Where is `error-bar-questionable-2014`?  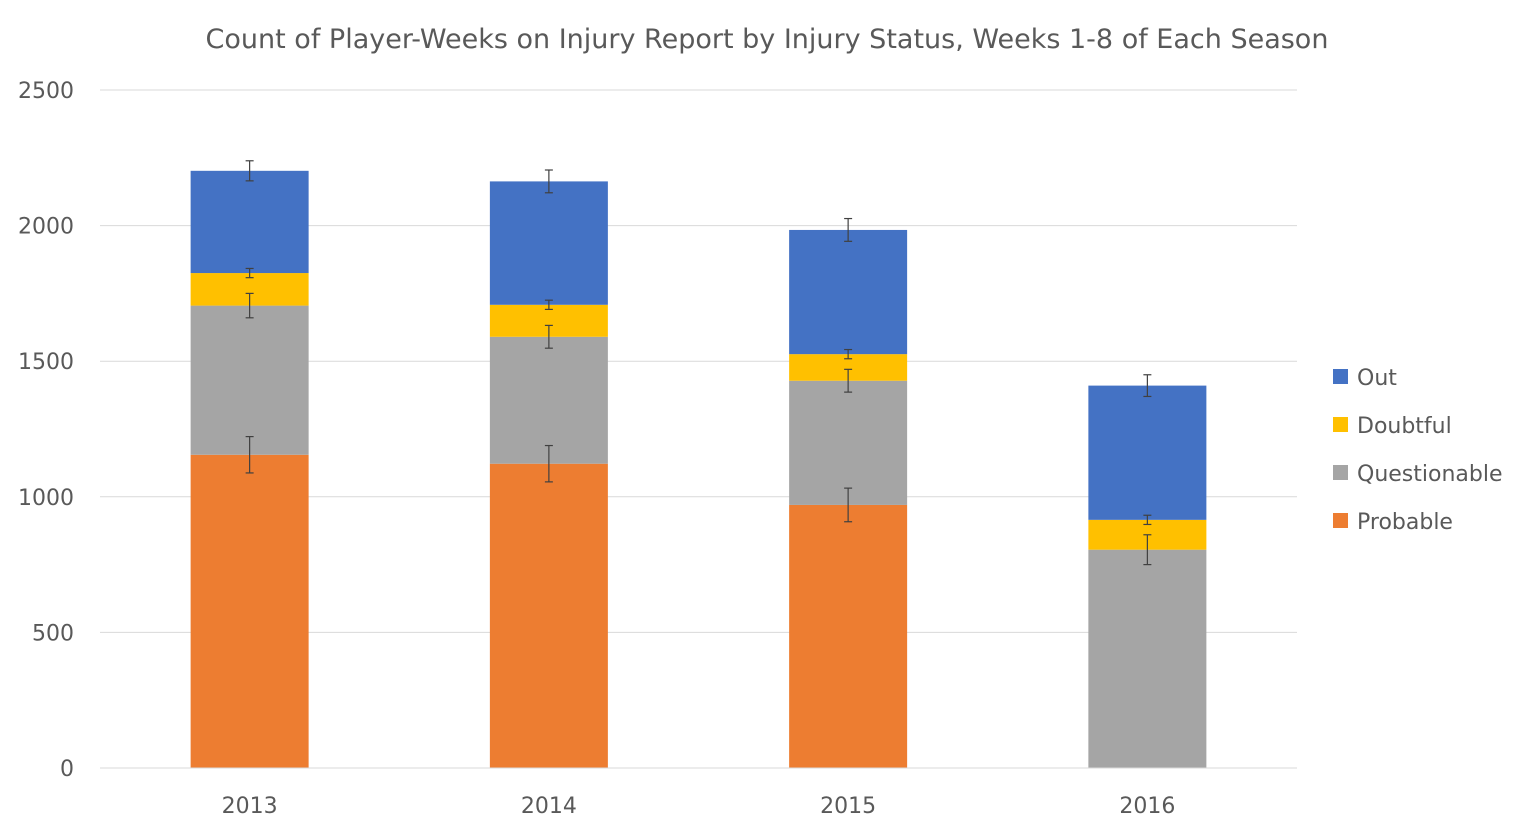
error-bar-questionable-2014 is located at coordinates (548, 336).